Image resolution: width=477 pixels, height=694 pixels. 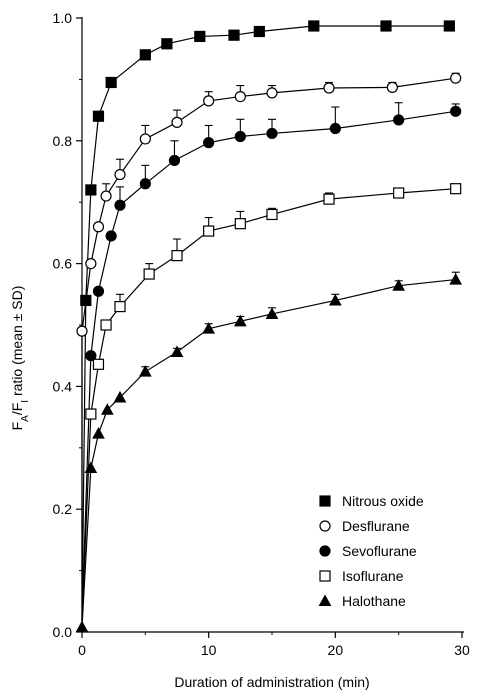 What do you see at coordinates (17, 426) in the screenshot?
I see `y-axis-title-part: F` at bounding box center [17, 426].